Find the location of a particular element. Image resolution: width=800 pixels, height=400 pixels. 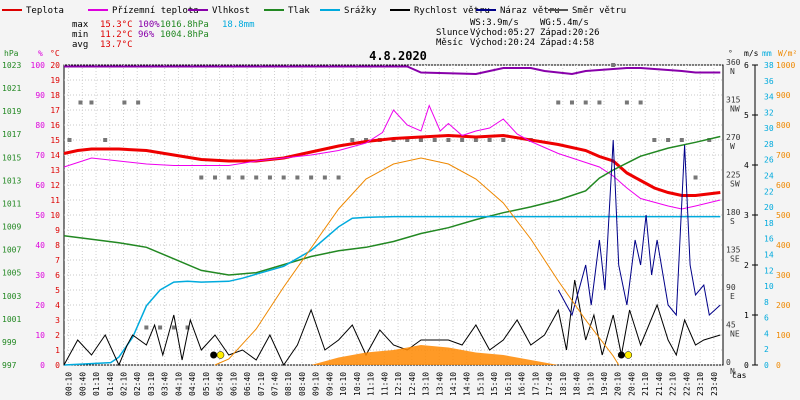

hpa-tick: 1003 is located at coordinates (11, 296).